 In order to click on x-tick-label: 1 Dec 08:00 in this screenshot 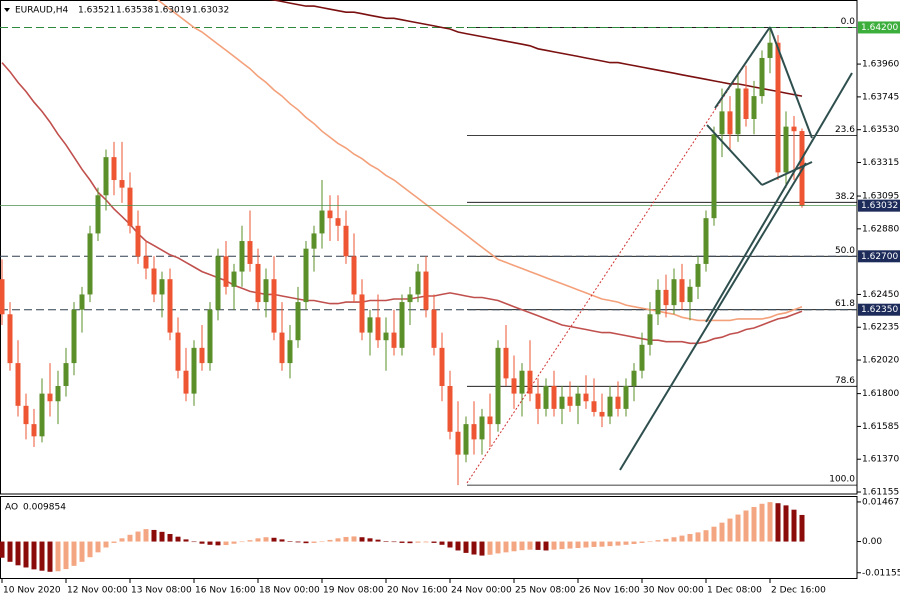, I will do `click(734, 591)`.